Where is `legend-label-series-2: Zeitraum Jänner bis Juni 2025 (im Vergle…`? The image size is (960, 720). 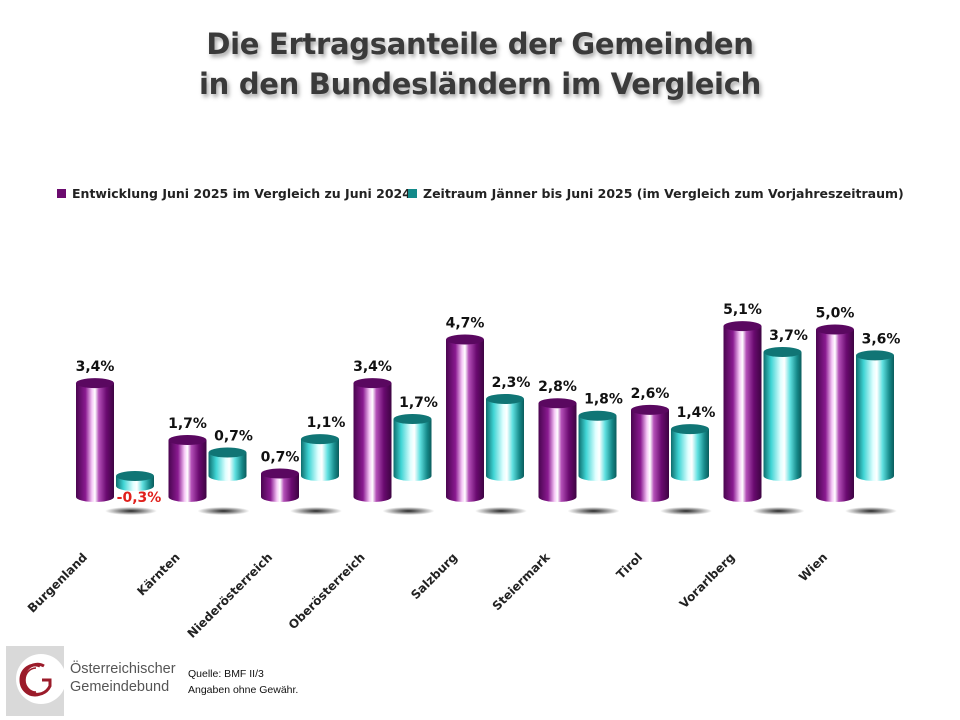 legend-label-series-2: Zeitraum Jänner bis Juni 2025 (im Vergle… is located at coordinates (663, 193).